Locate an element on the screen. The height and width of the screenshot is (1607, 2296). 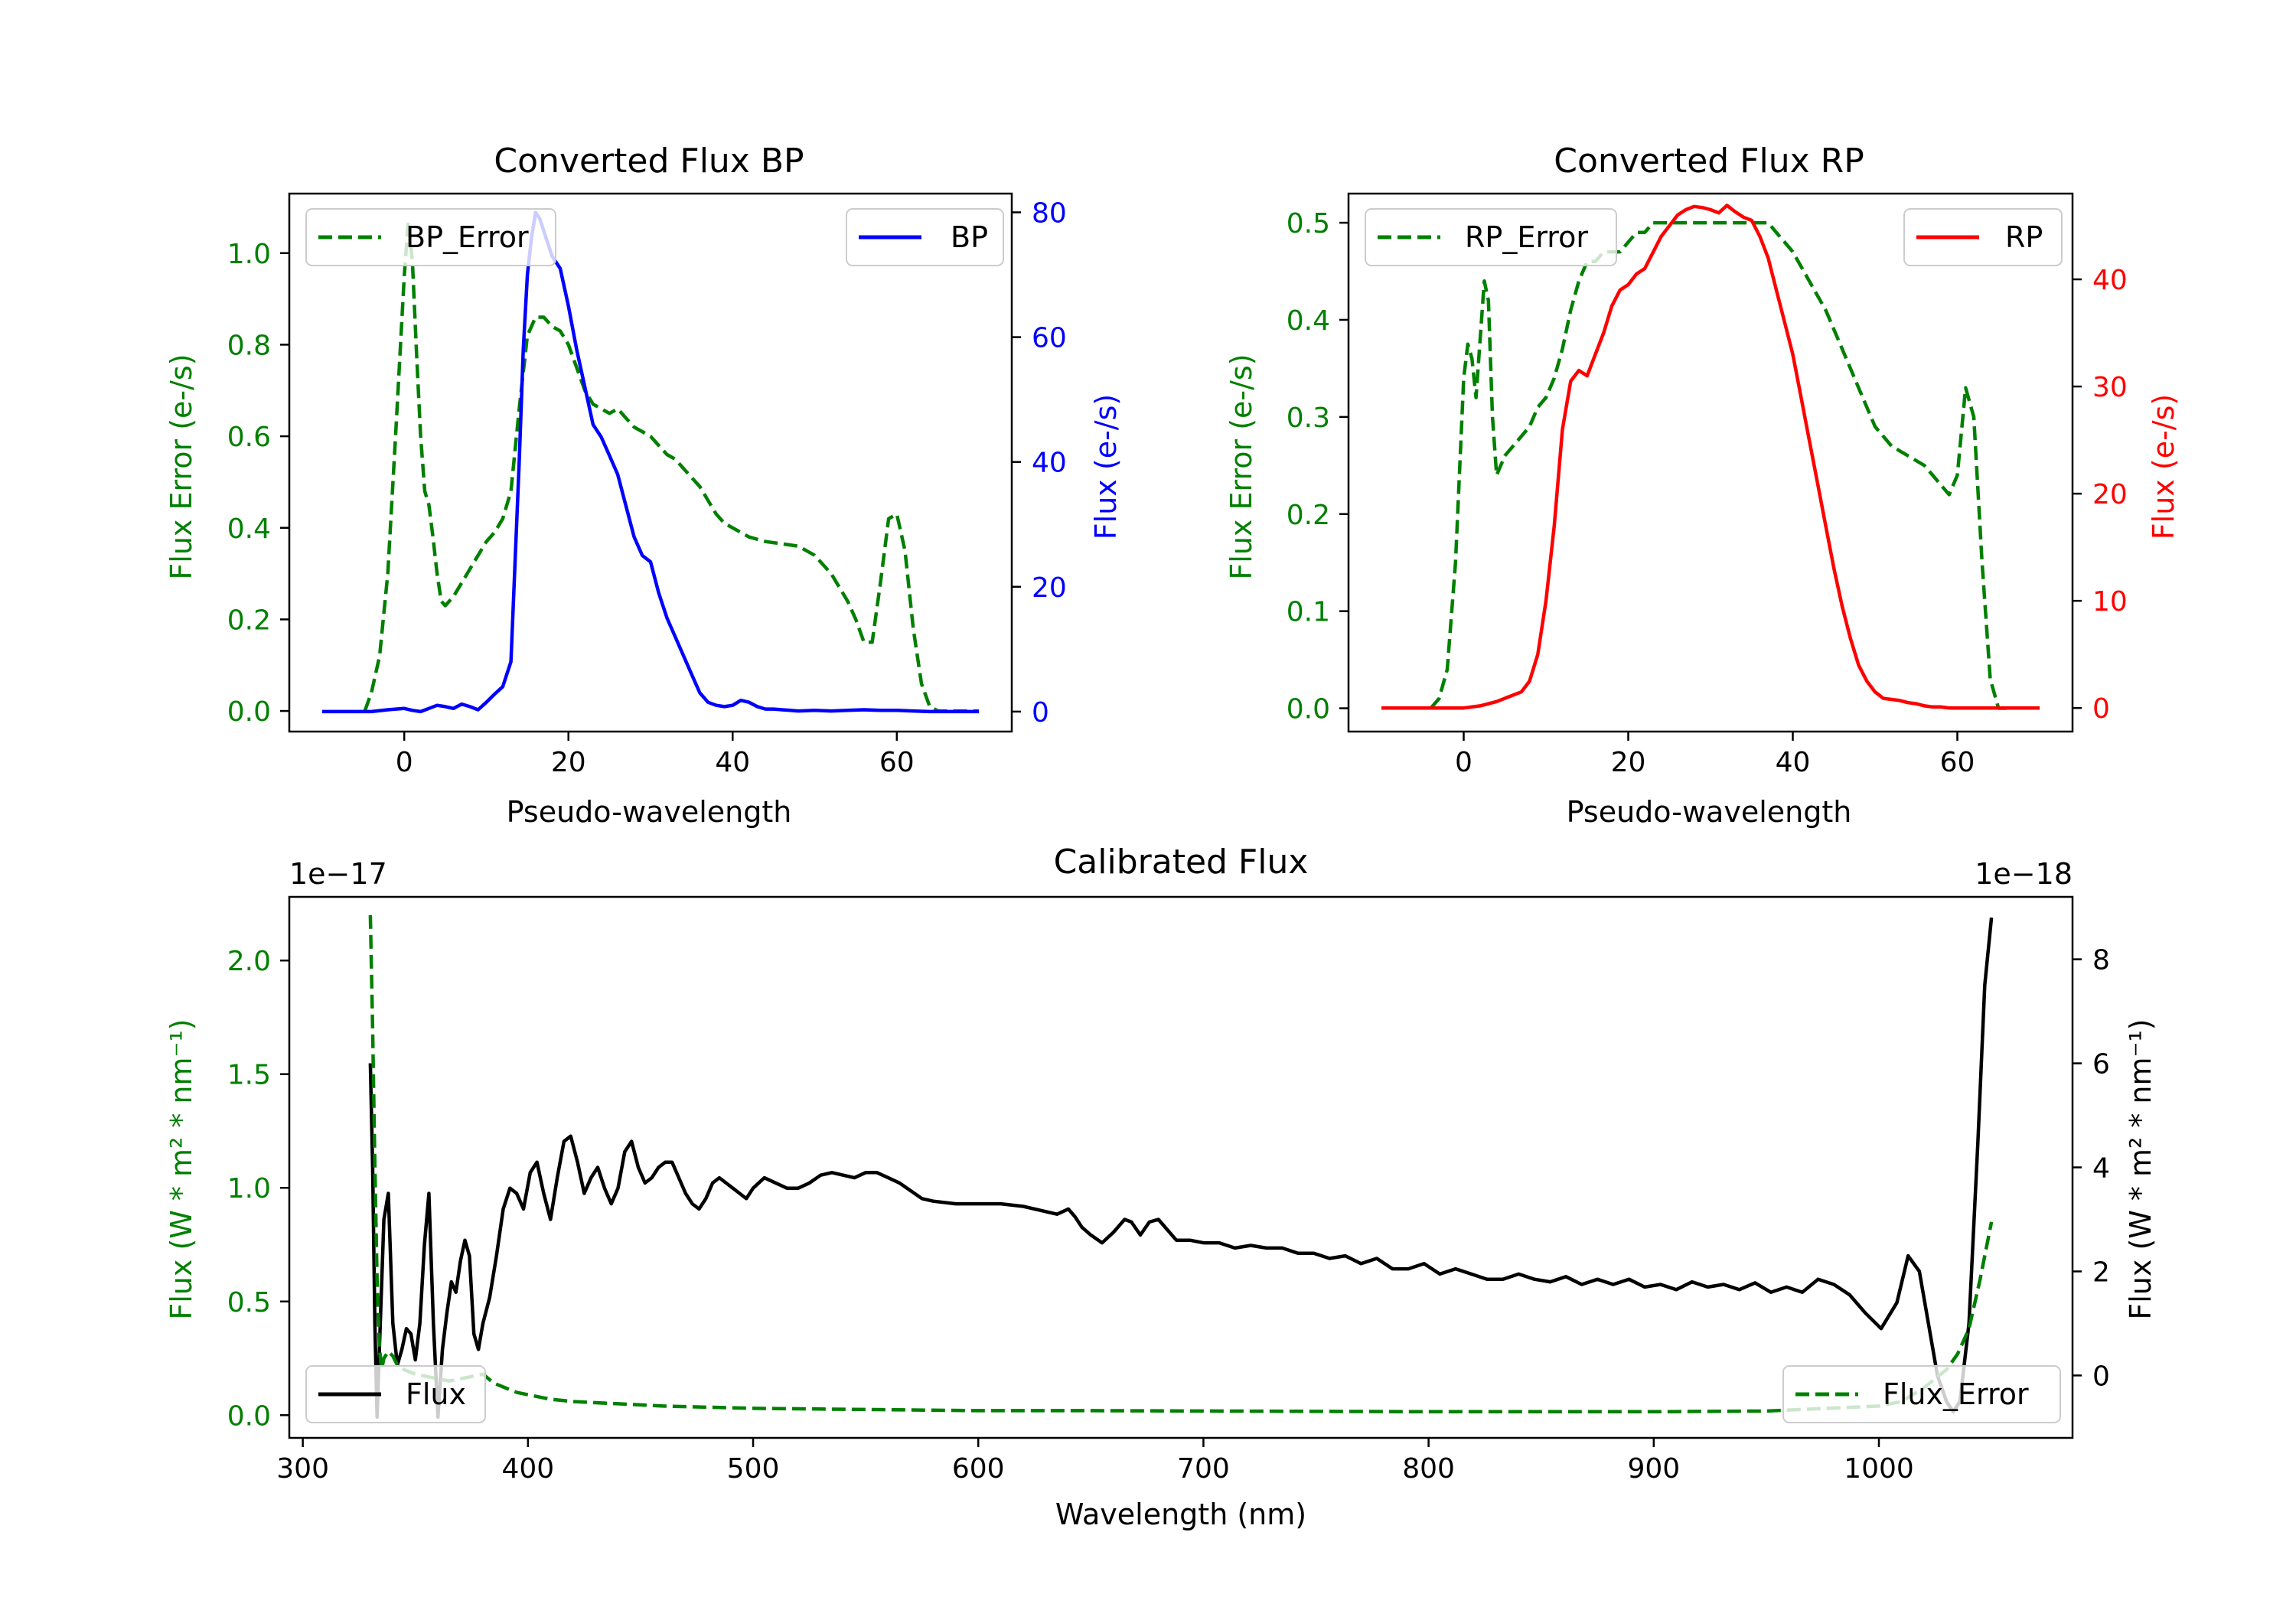
calibrated-right-y-tick-label: 4 is located at coordinates (2101, 1169).